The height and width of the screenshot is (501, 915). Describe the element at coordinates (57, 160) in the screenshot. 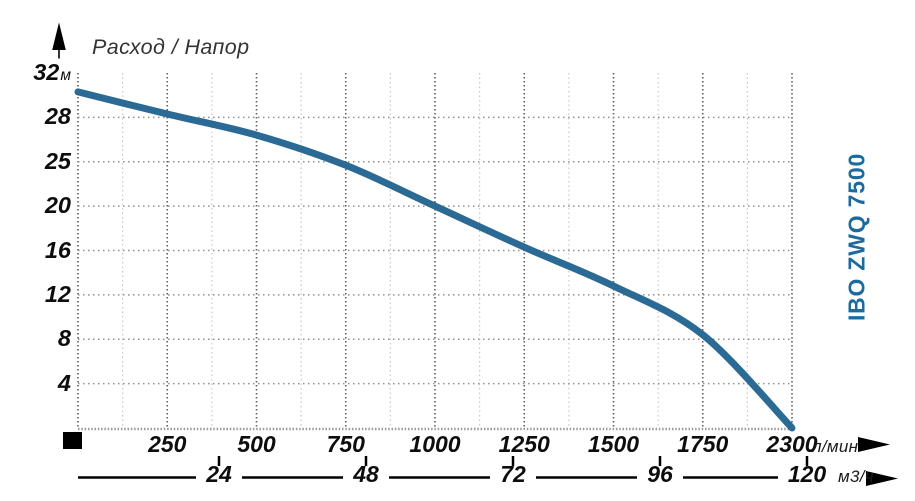

I see `y-tick-label: 25` at that location.